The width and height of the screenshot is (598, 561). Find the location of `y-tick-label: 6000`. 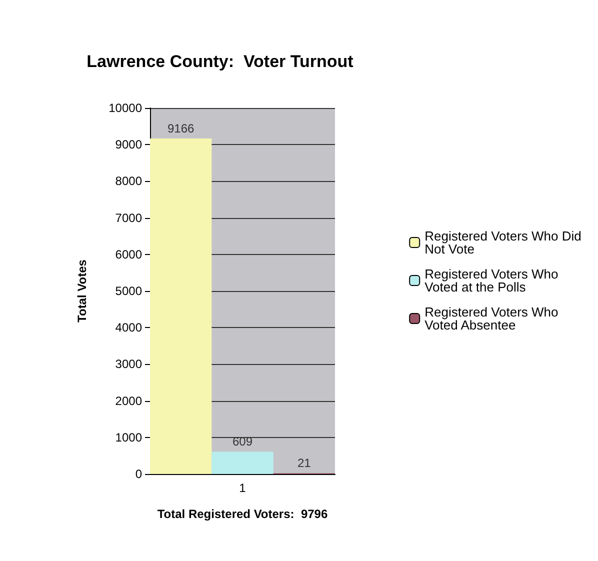

y-tick-label: 6000 is located at coordinates (128, 254).